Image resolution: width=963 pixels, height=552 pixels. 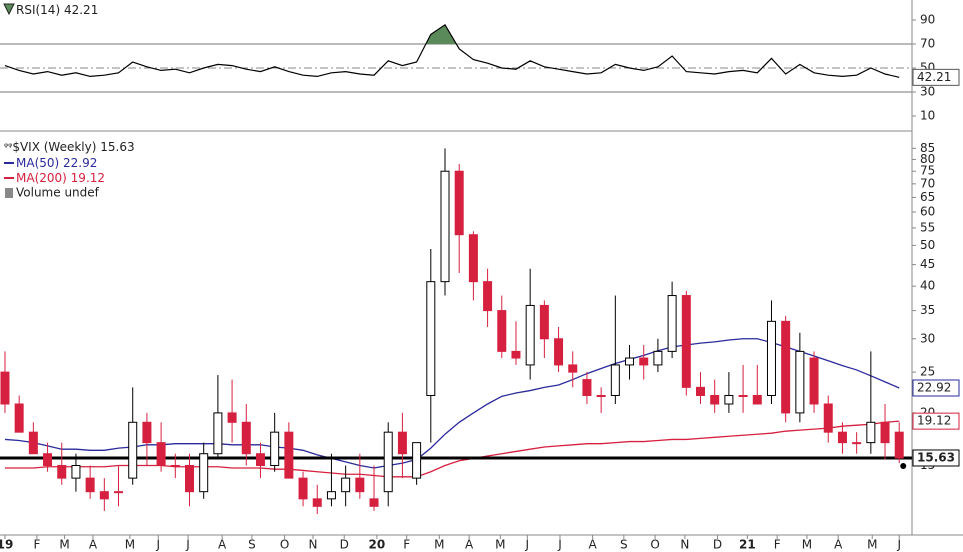 What do you see at coordinates (117, 147) in the screenshot?
I see `legend-price-last: 15.63` at bounding box center [117, 147].